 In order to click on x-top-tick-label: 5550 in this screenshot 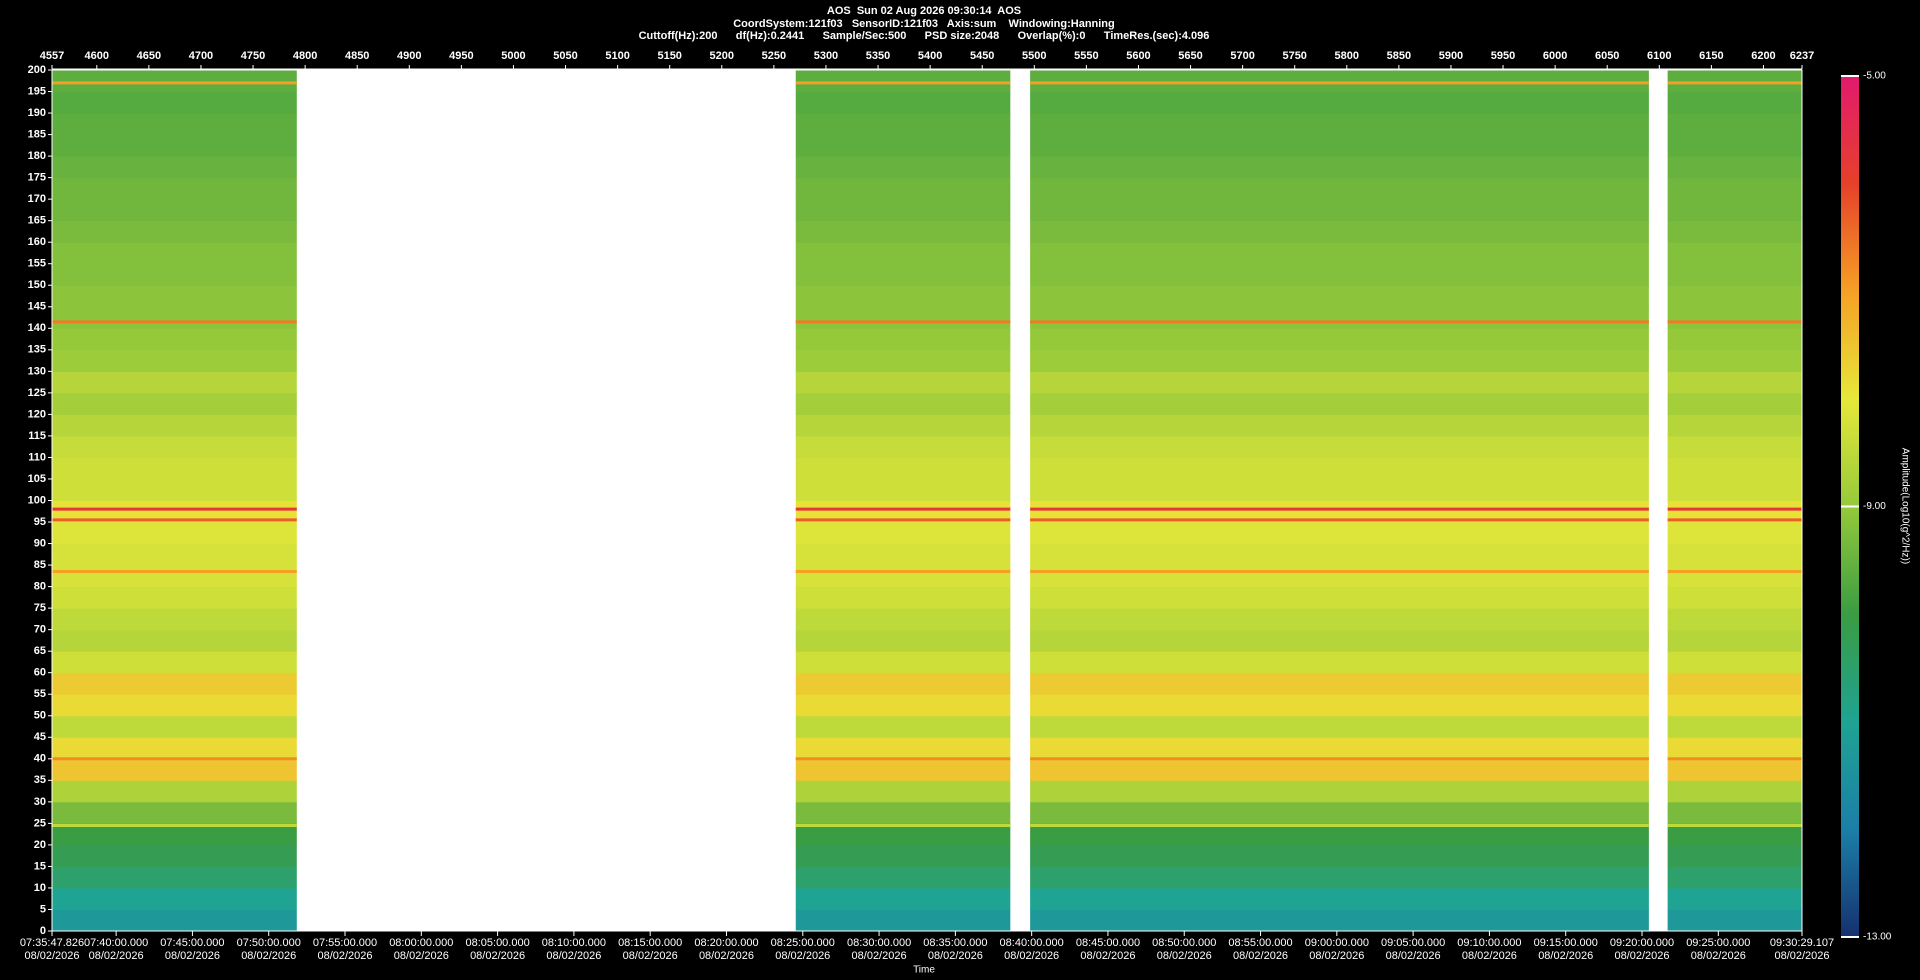, I will do `click(1086, 56)`.